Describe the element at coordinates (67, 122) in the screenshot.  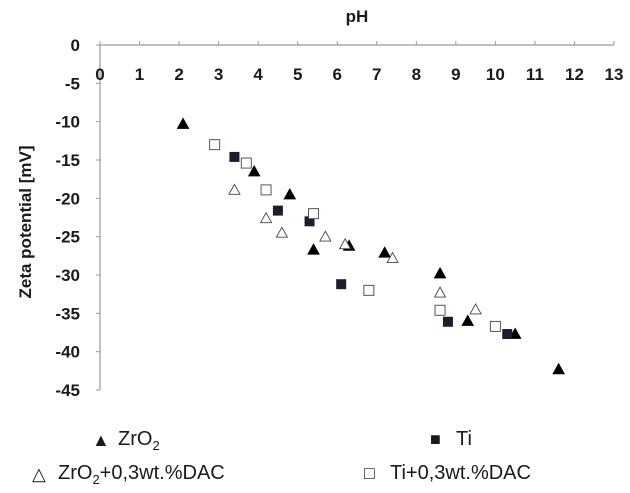
I see `y-tick-label: -10` at that location.